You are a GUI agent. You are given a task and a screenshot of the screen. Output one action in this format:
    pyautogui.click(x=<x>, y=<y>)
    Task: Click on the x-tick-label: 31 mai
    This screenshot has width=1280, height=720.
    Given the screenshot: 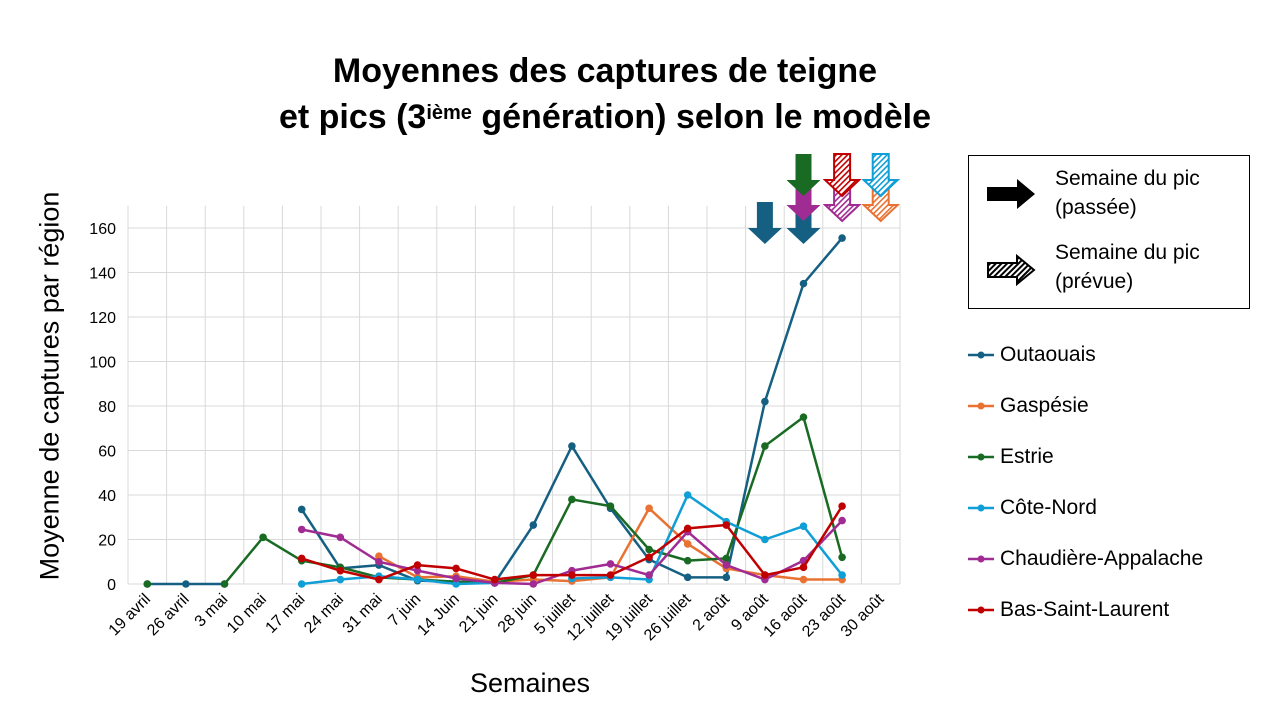 What is the action you would take?
    pyautogui.click(x=363, y=614)
    